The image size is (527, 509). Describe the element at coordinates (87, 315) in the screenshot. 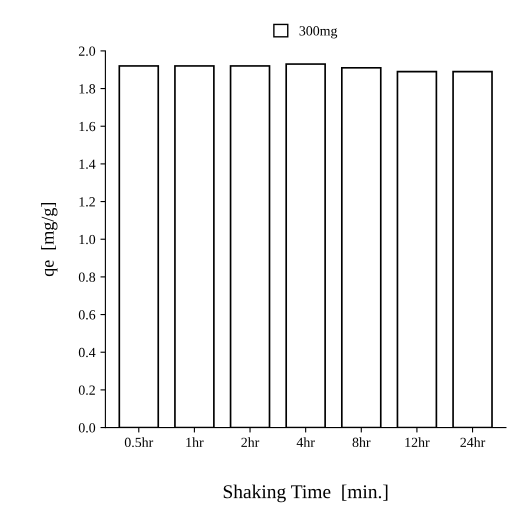

I see `y-tick-label: 0.6` at that location.